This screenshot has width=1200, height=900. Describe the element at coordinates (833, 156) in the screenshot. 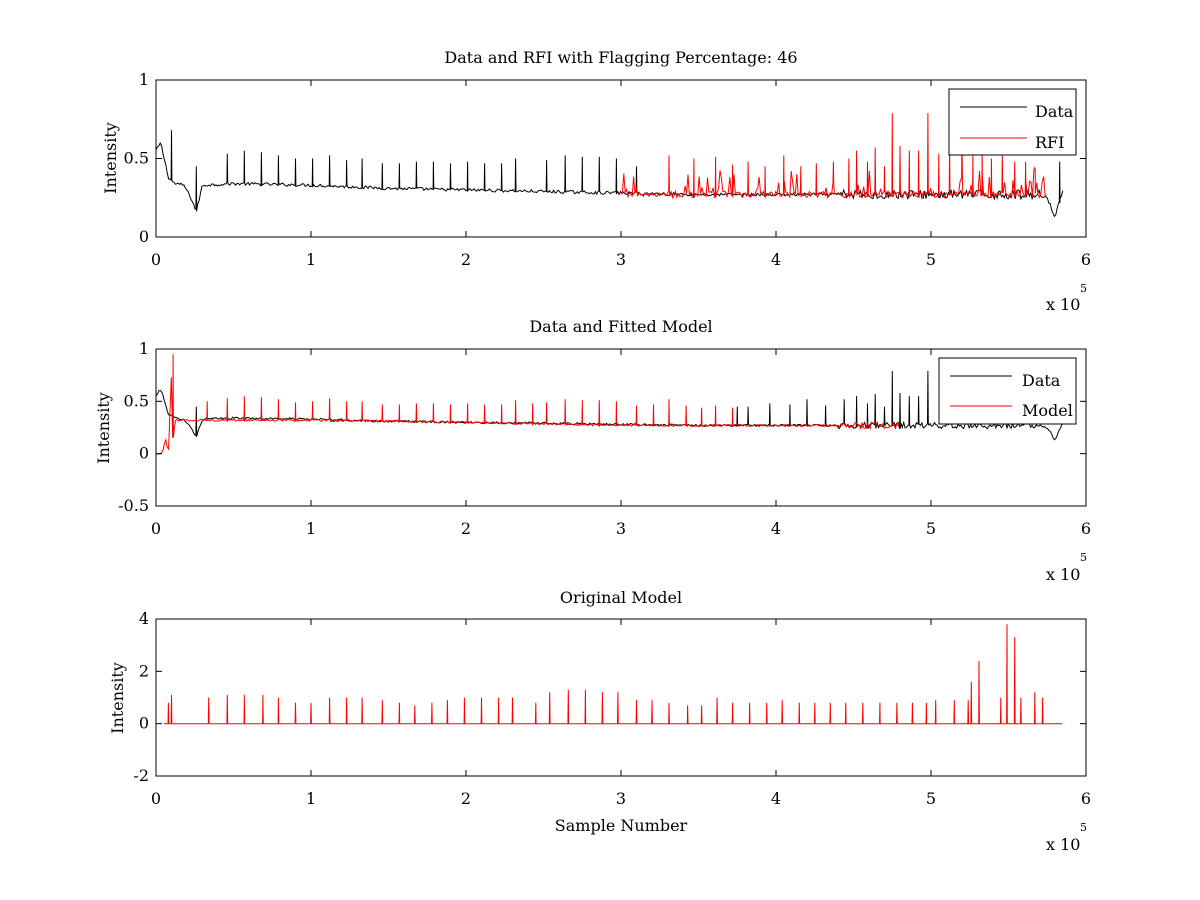

I see `series-line-rfi` at that location.